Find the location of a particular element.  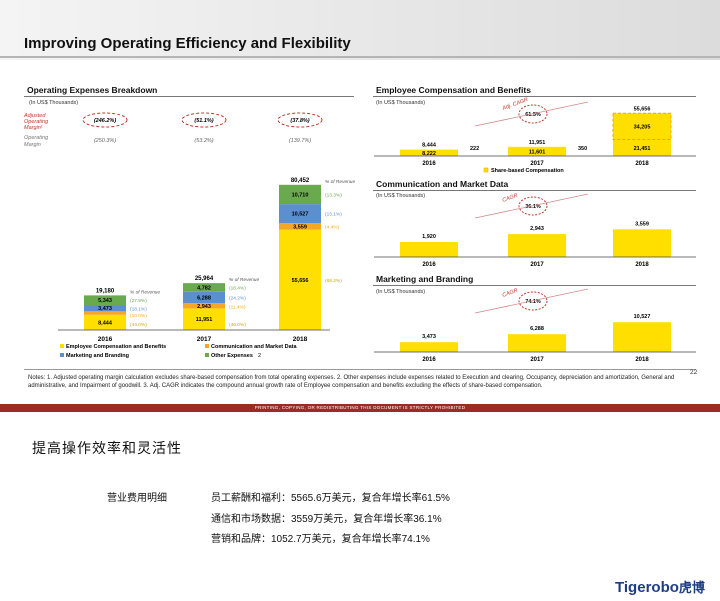

emp-base-label: 11,601 is located at coordinates (537, 153).